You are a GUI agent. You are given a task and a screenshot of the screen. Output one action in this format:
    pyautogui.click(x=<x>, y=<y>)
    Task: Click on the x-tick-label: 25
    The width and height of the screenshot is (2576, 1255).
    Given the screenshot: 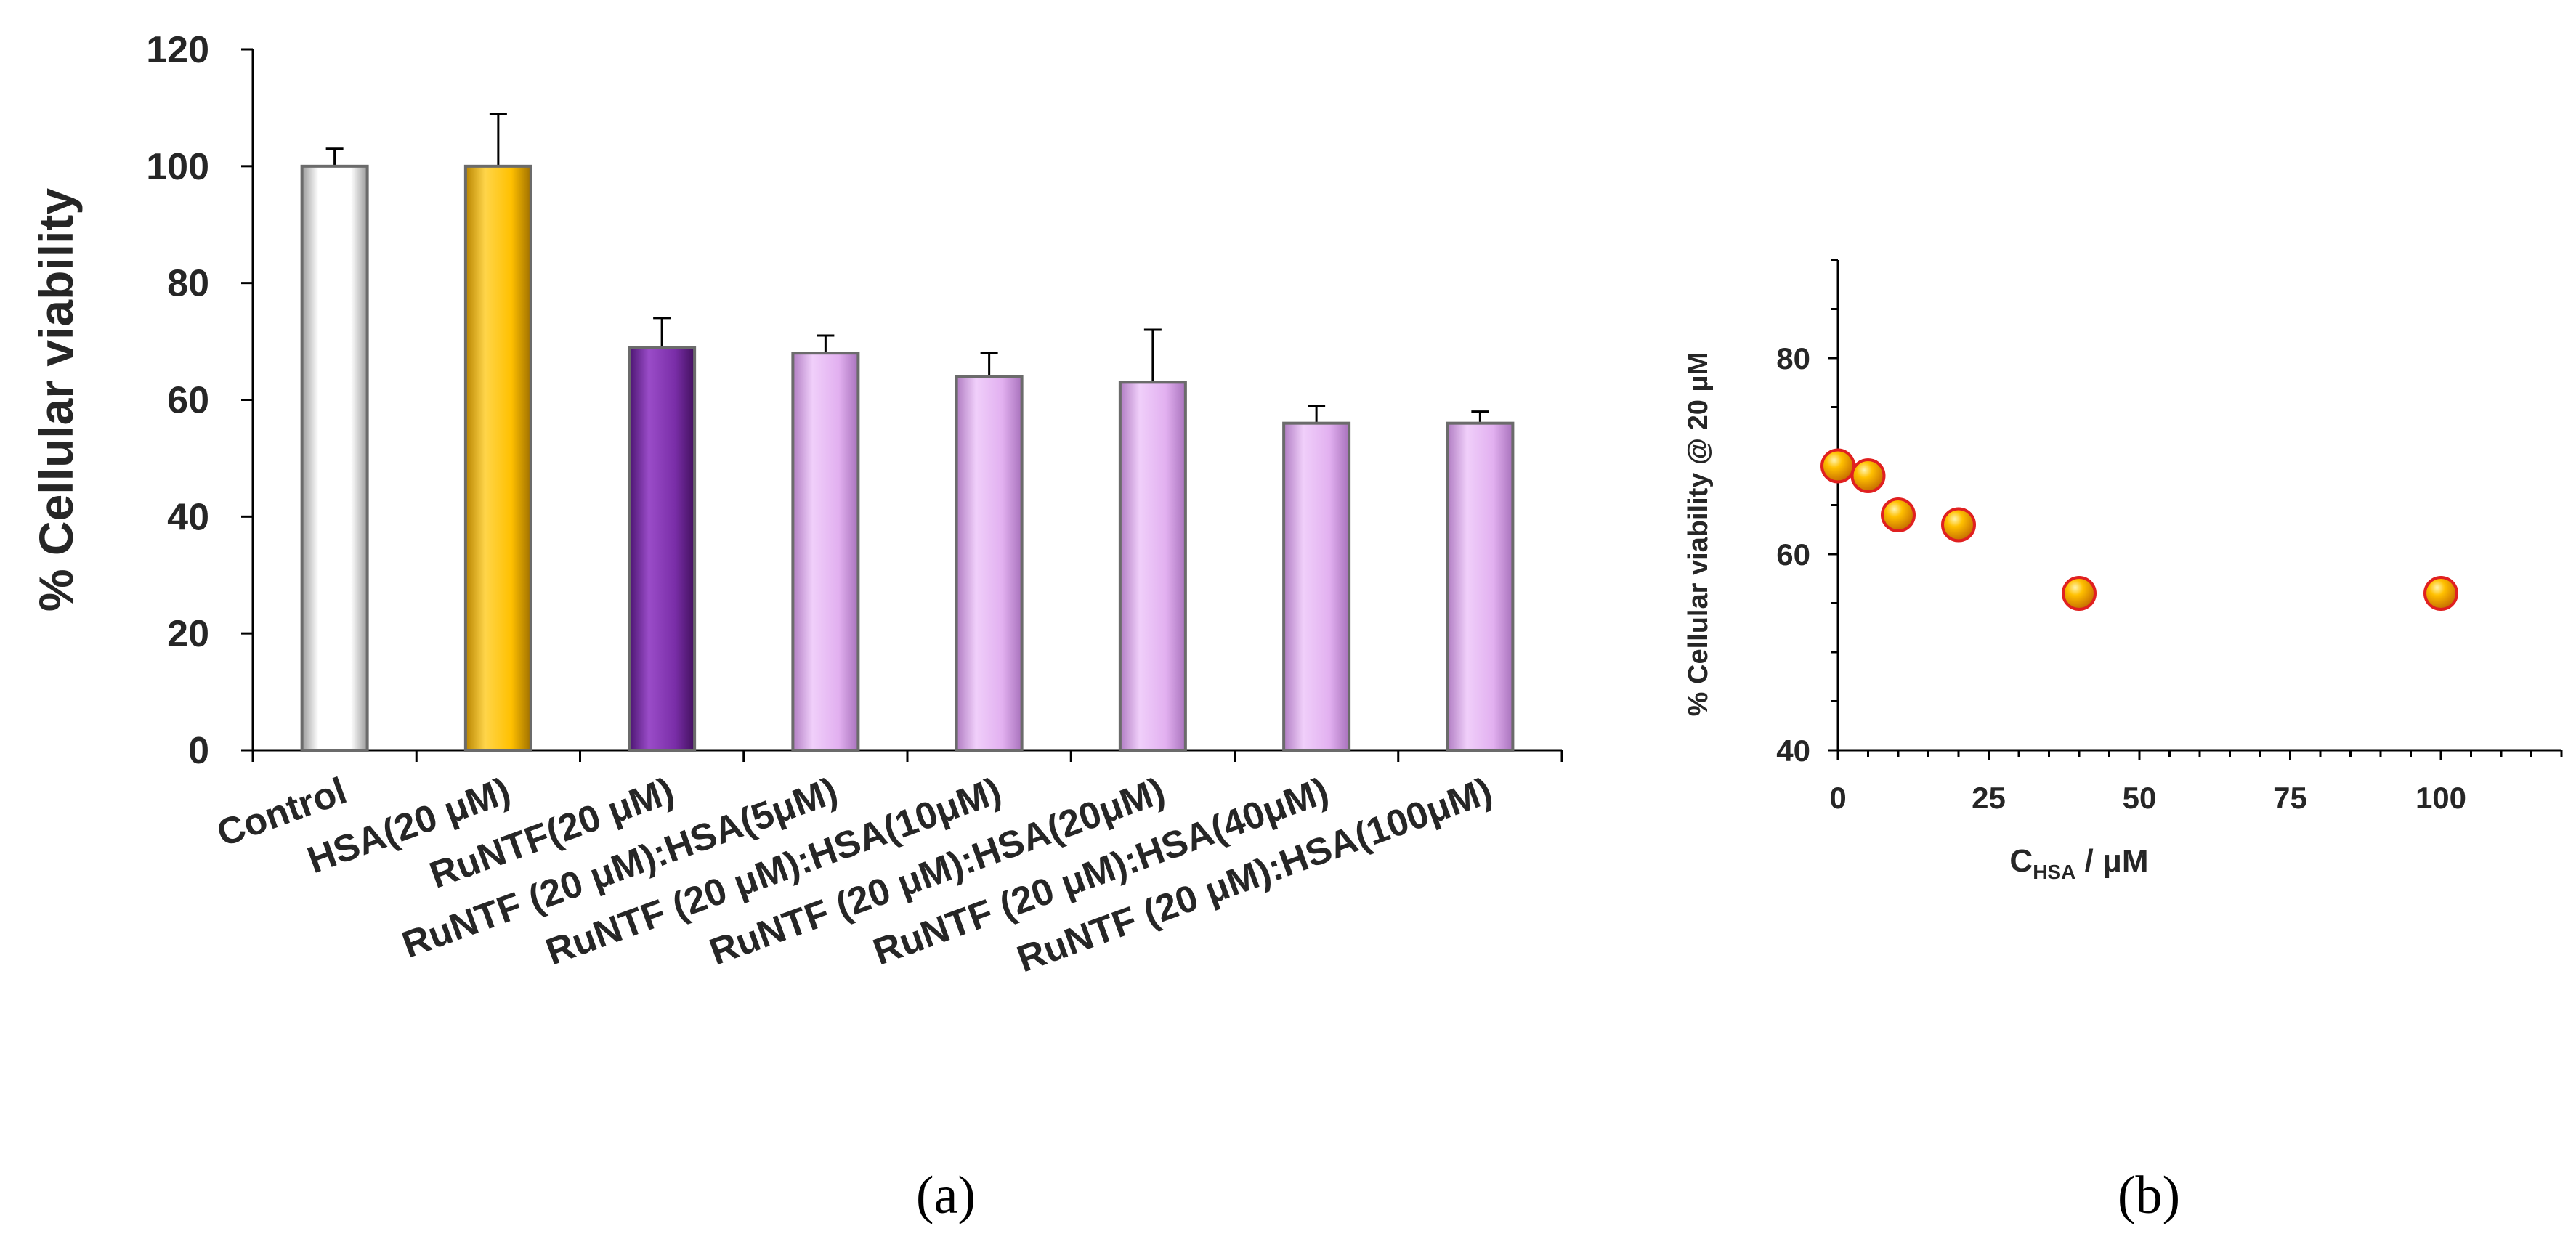 What is the action you would take?
    pyautogui.click(x=1989, y=798)
    